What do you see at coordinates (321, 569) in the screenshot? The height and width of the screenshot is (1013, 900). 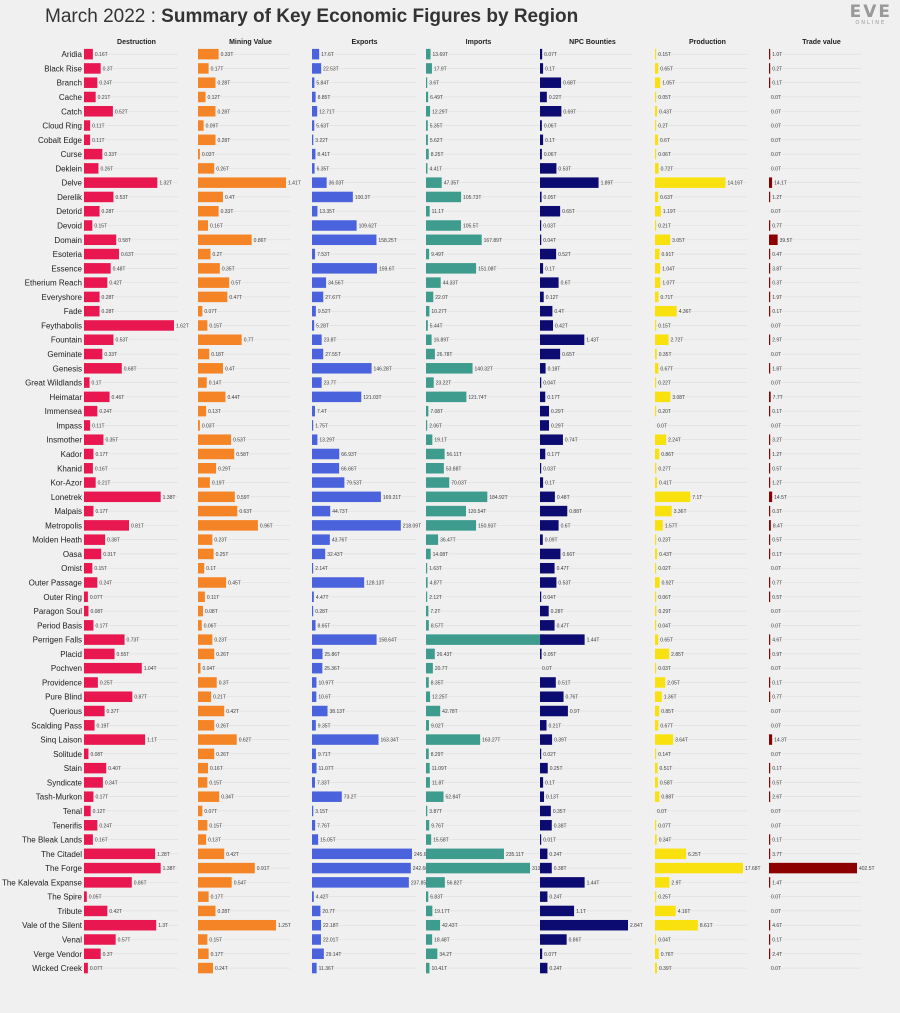 I see `value-label: 2.14T` at bounding box center [321, 569].